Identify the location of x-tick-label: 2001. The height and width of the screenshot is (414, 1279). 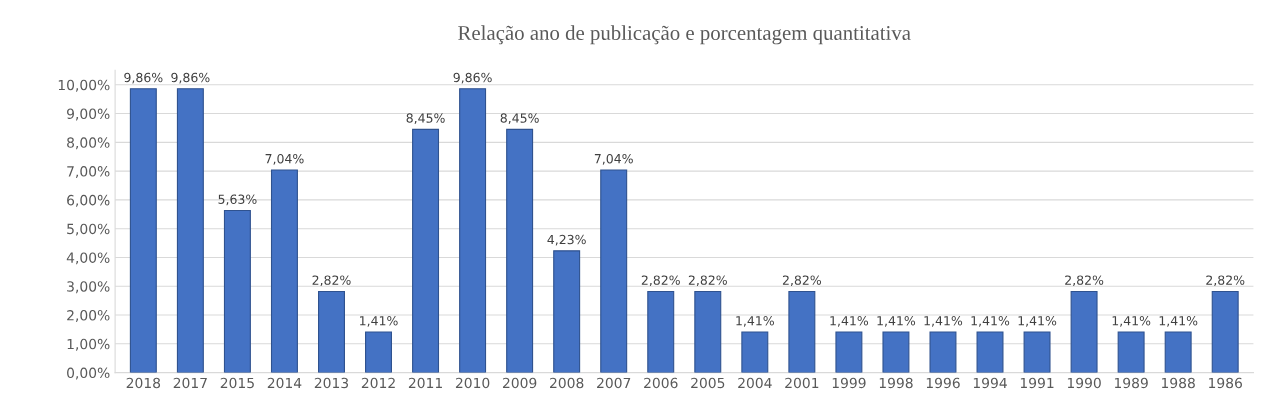
(802, 383).